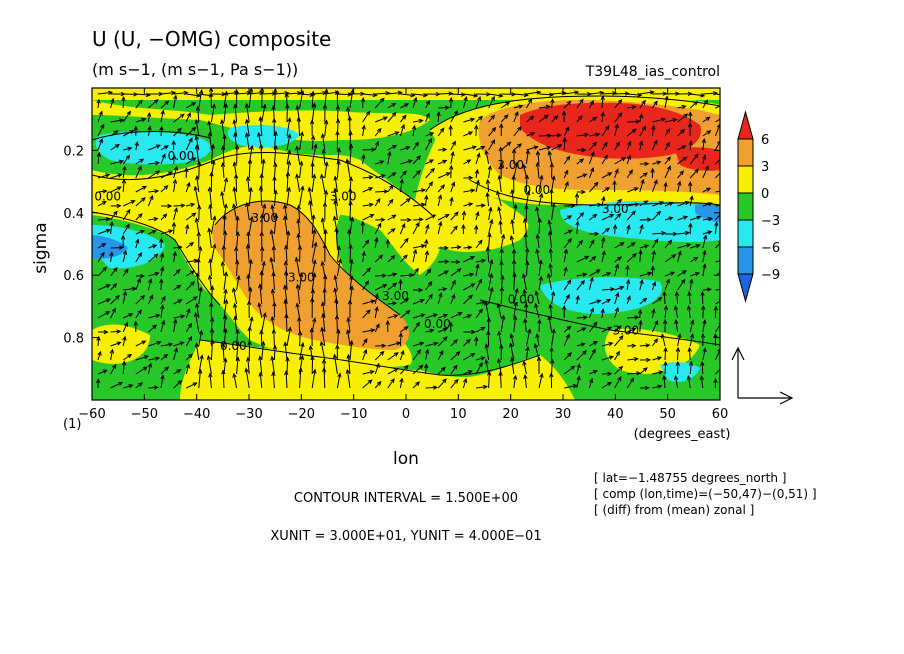 The height and width of the screenshot is (654, 904). What do you see at coordinates (73, 214) in the screenshot?
I see `y-tick-label: 0.4` at bounding box center [73, 214].